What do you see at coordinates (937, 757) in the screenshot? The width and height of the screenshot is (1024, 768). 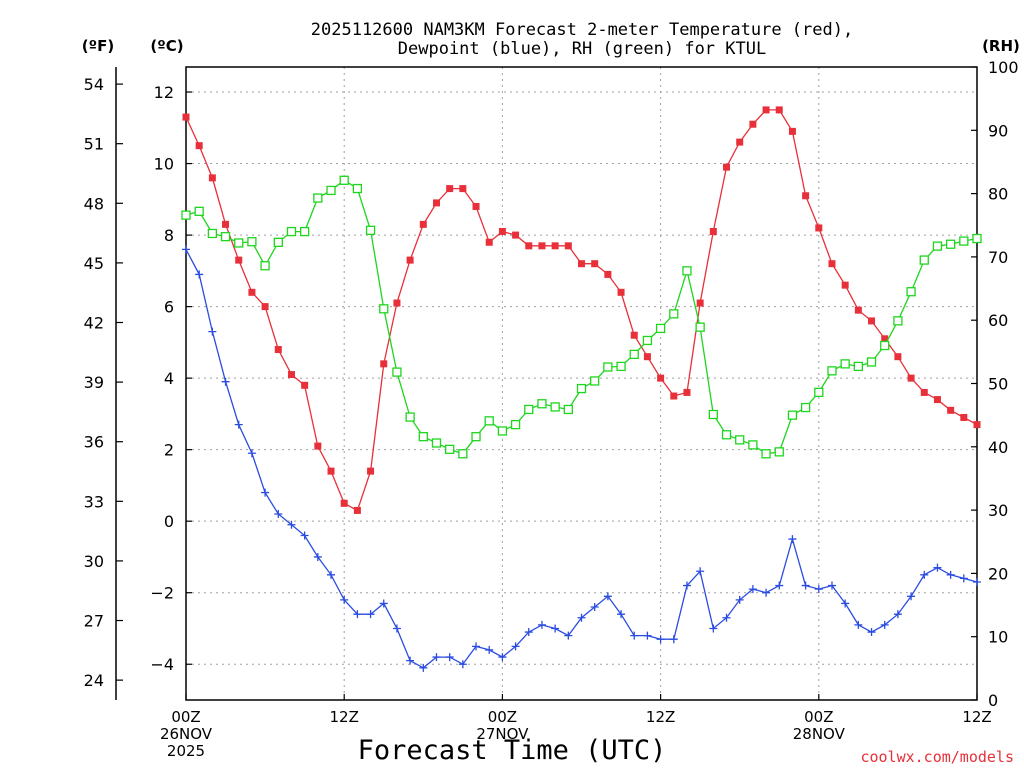 I see `source-credit: coolwx.com/models` at bounding box center [937, 757].